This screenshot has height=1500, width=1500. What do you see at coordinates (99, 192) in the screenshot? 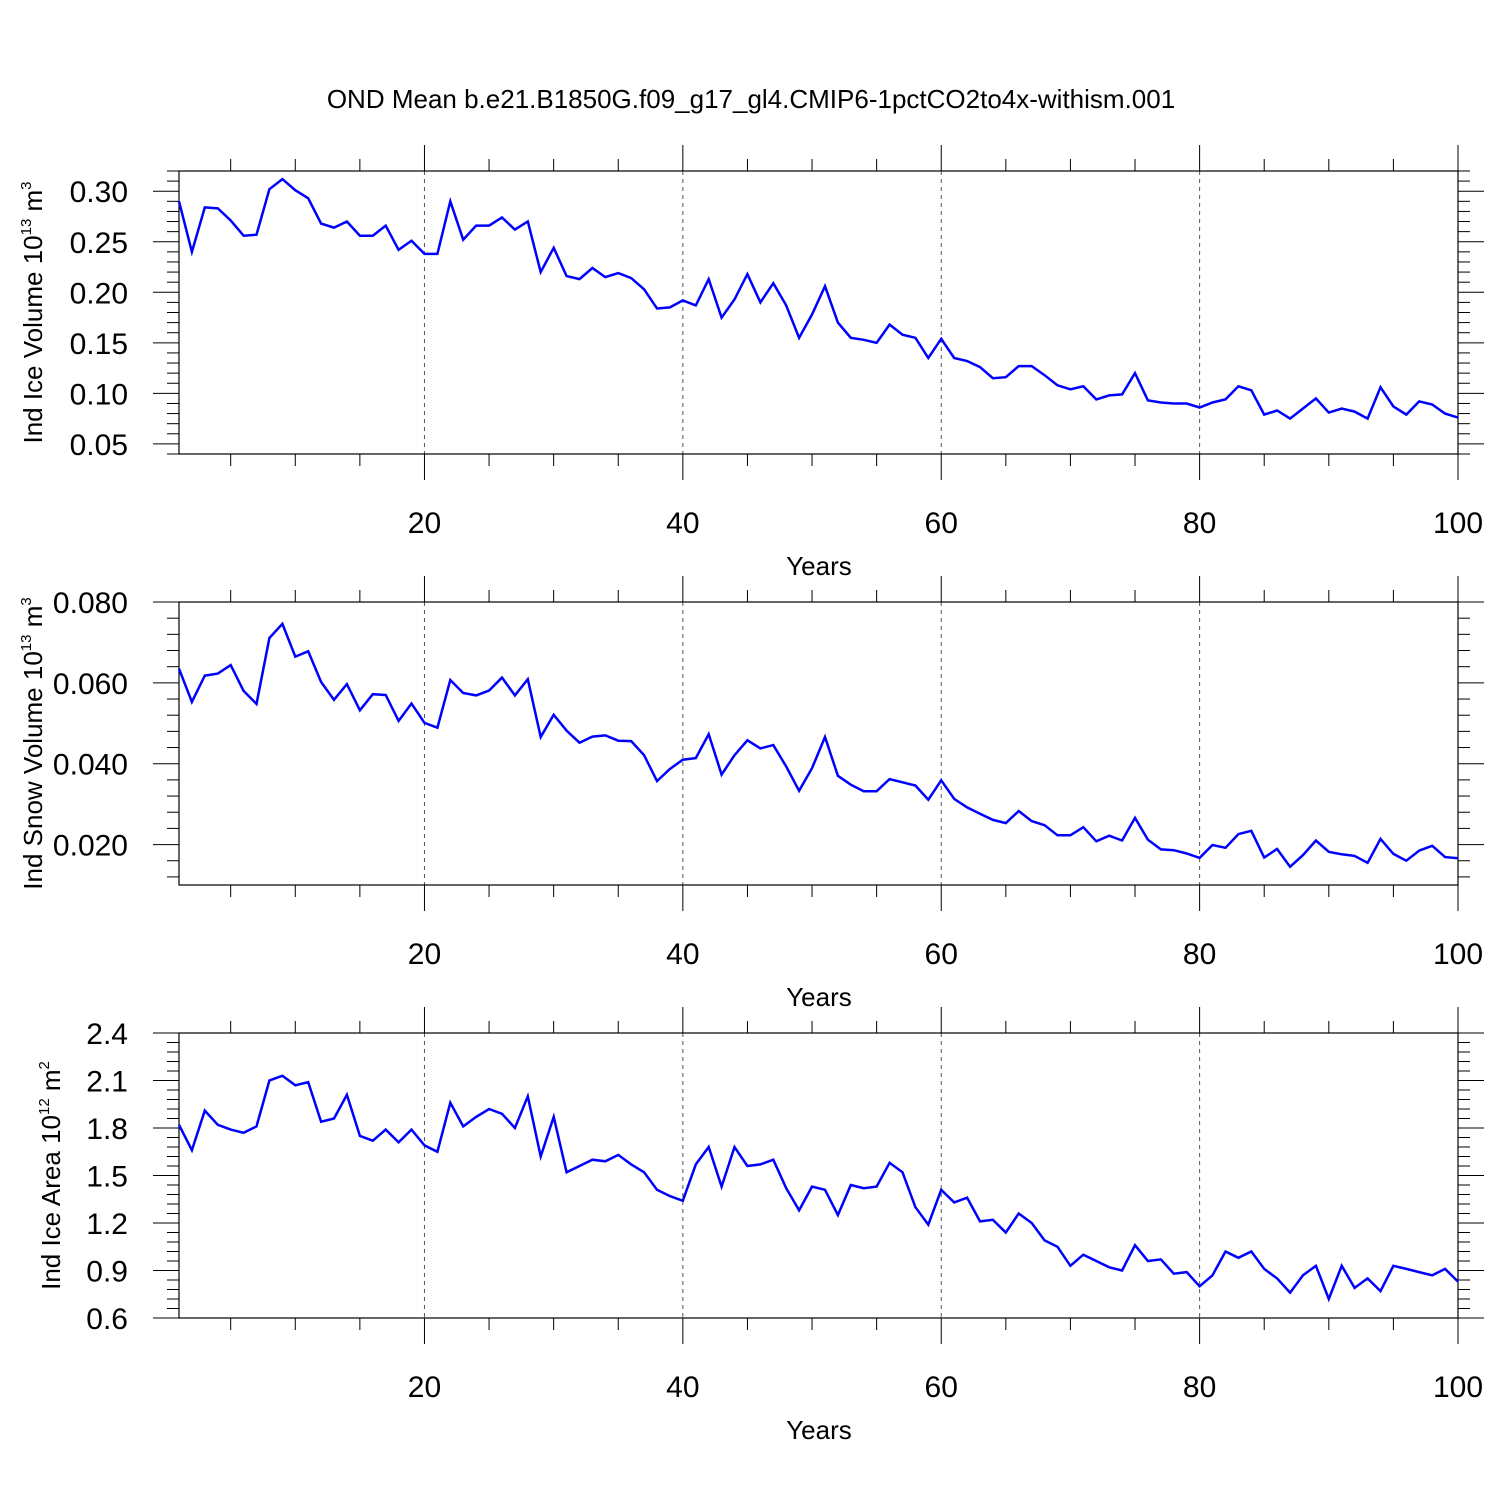
I see `y-tick-label: 0.30` at bounding box center [99, 192].